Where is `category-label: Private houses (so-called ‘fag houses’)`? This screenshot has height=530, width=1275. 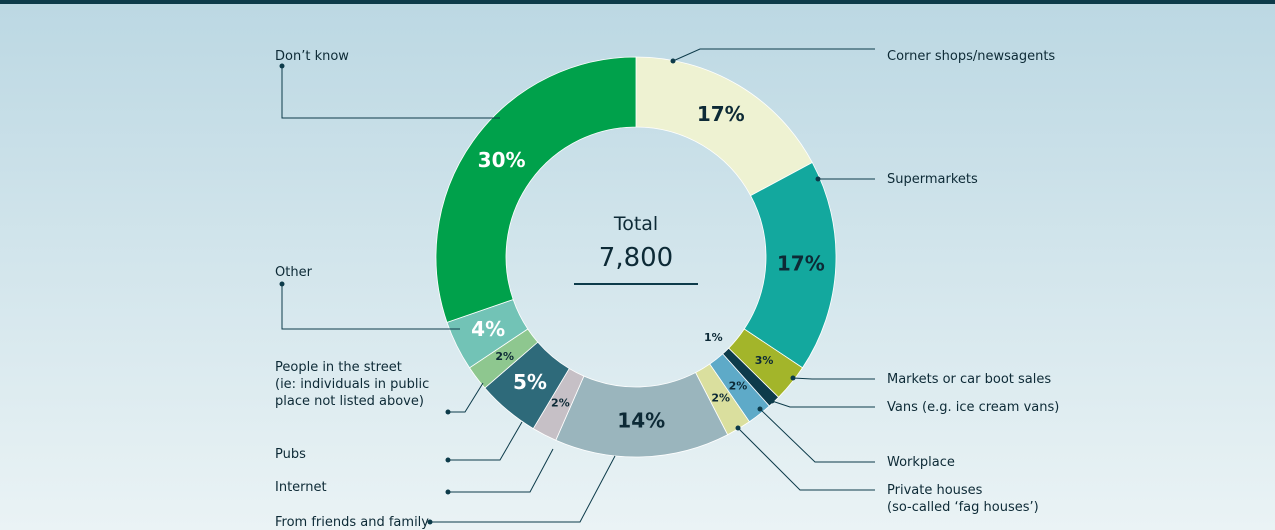 category-label: Private houses (so-called ‘fag houses’) is located at coordinates (963, 499).